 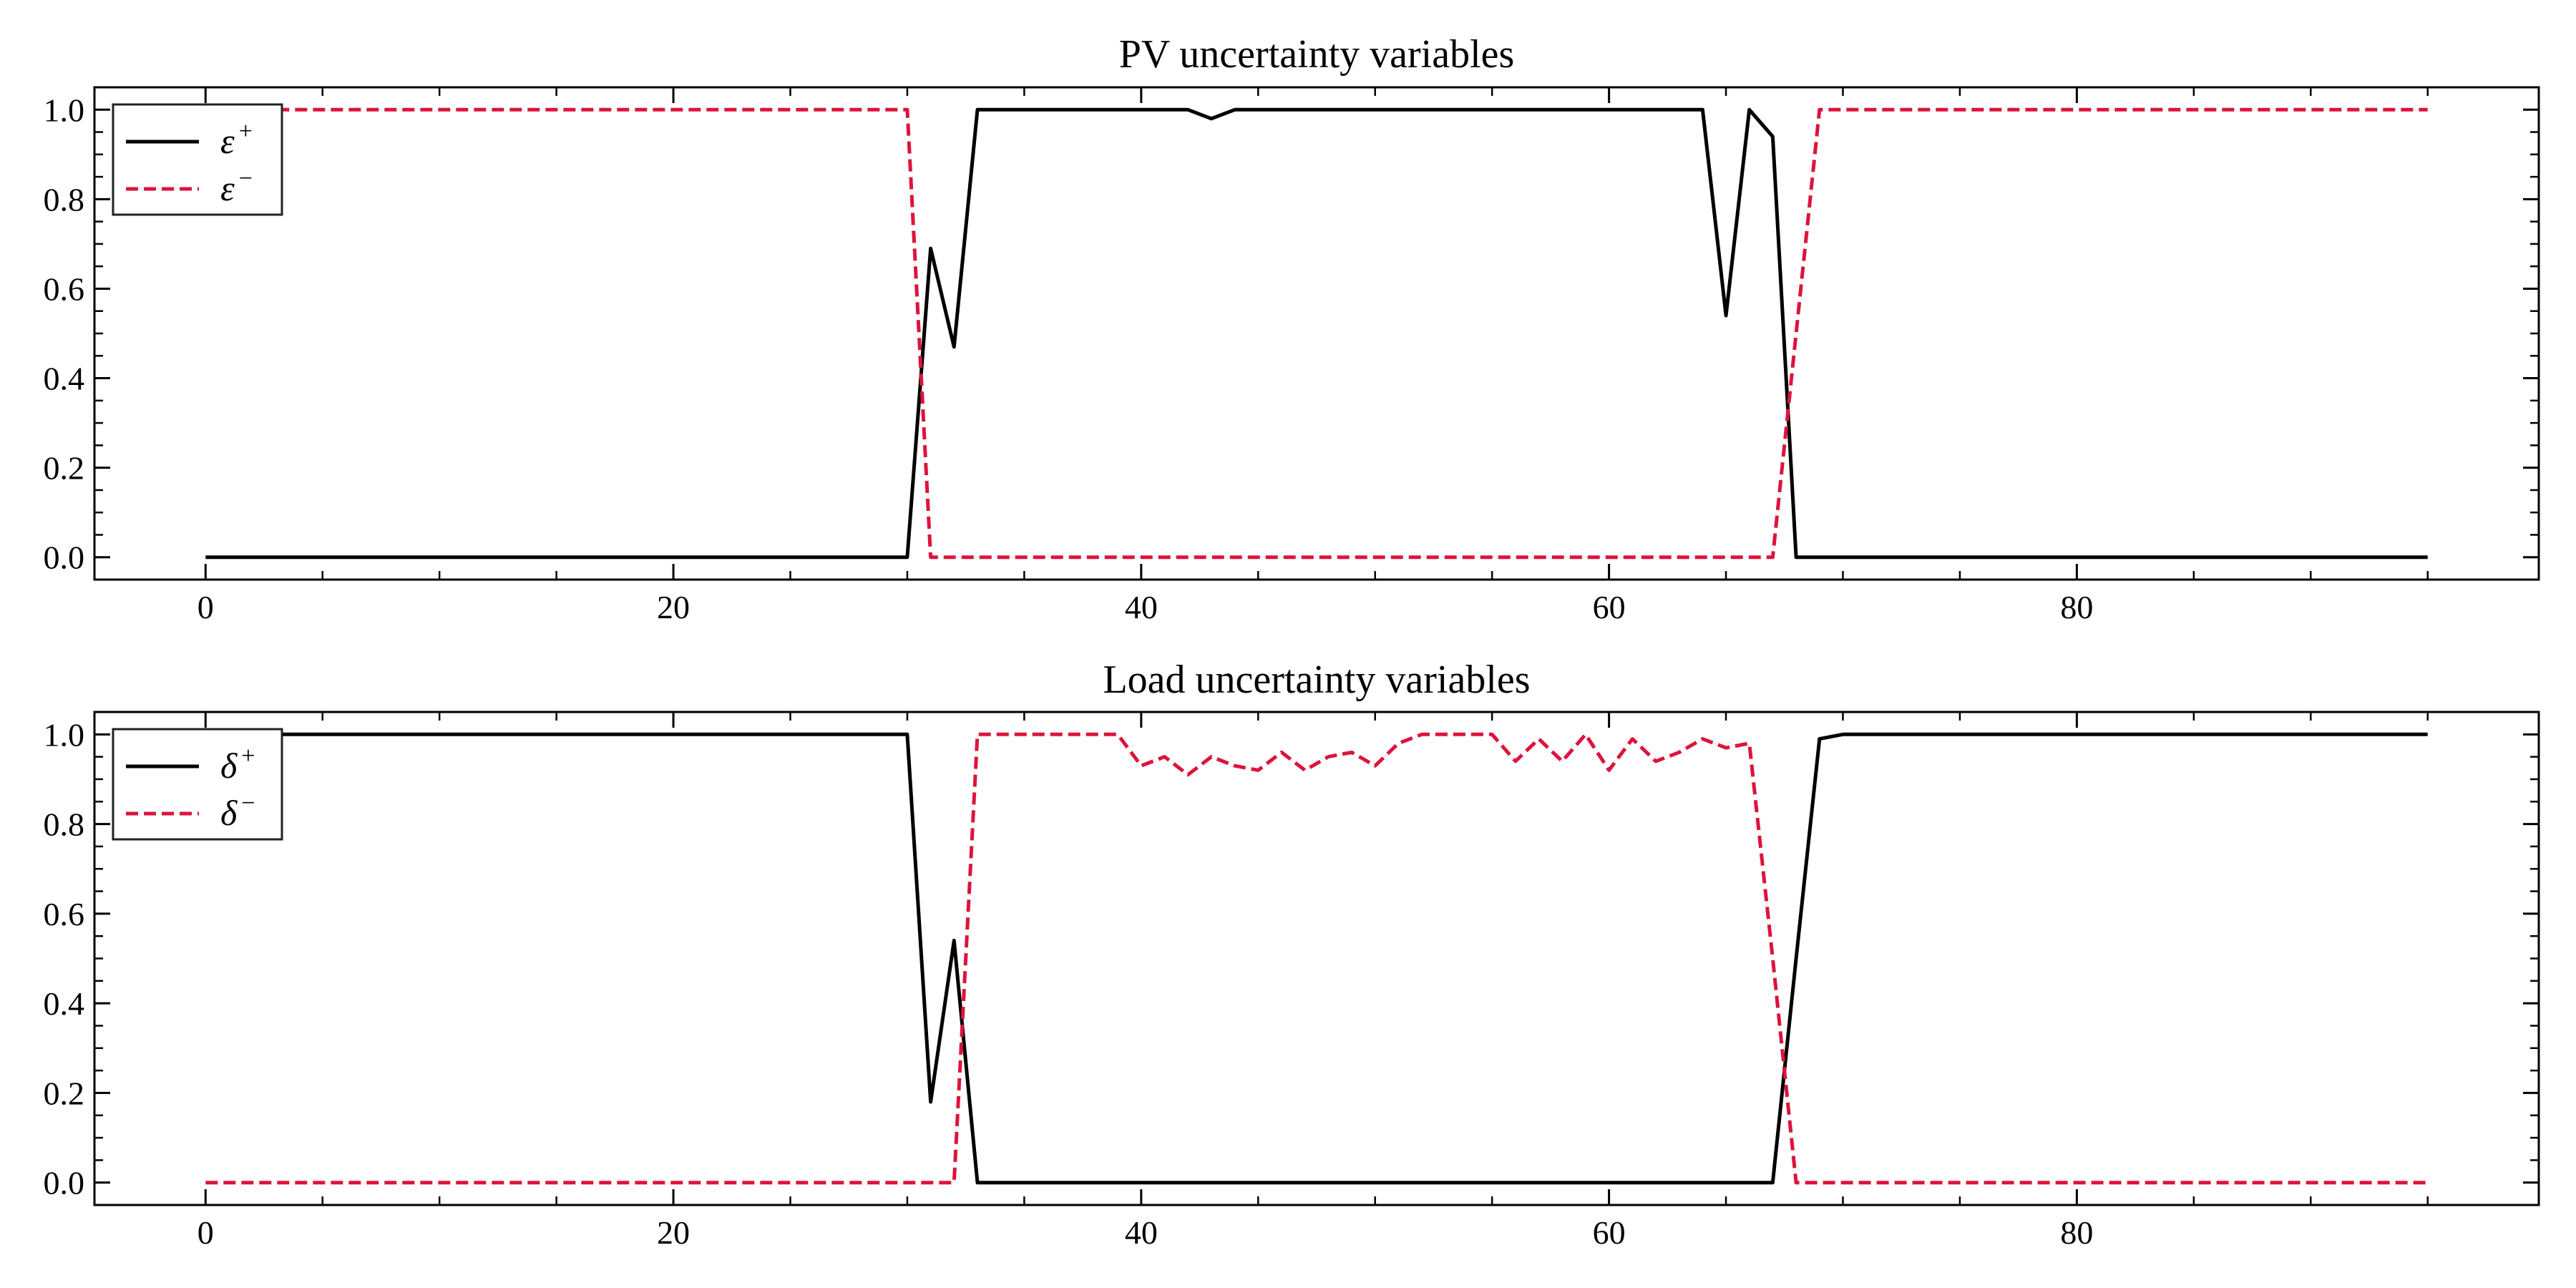 I want to click on load-legend: δ +δ −, so click(x=197, y=784).